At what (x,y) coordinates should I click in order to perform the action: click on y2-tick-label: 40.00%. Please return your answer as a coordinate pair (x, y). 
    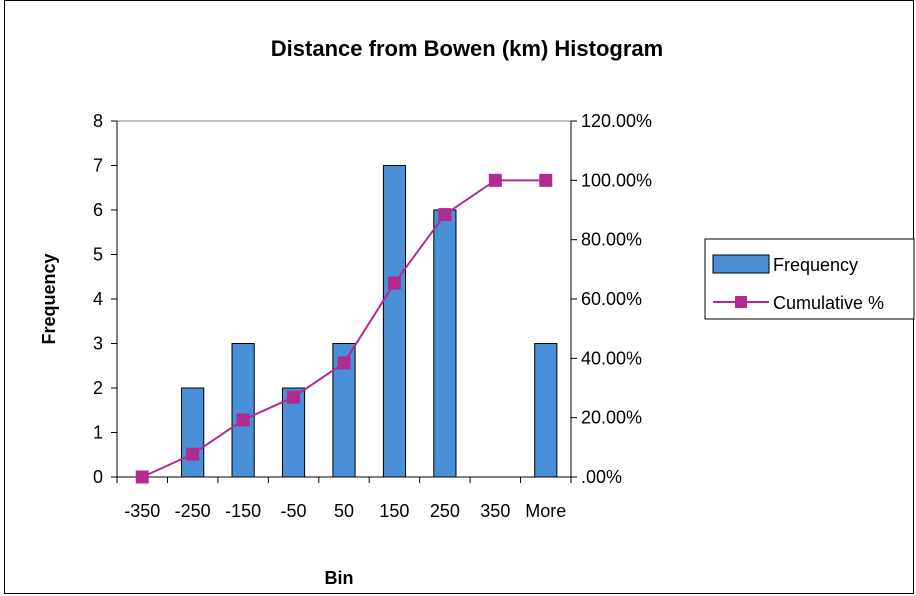
    Looking at the image, I should click on (611, 358).